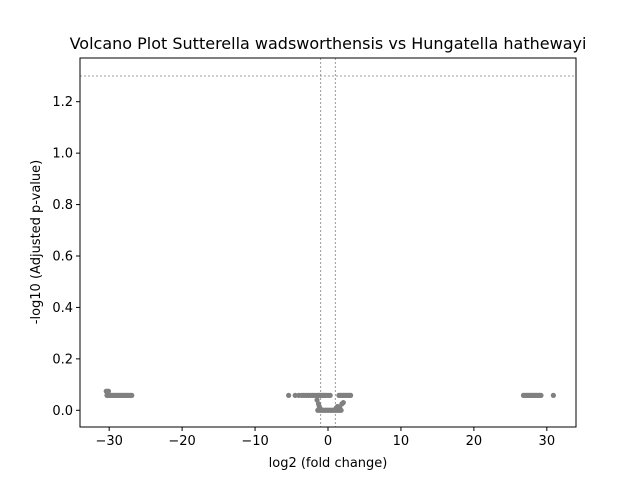  Describe the element at coordinates (547, 441) in the screenshot. I see `x-tick-label: 30` at that location.